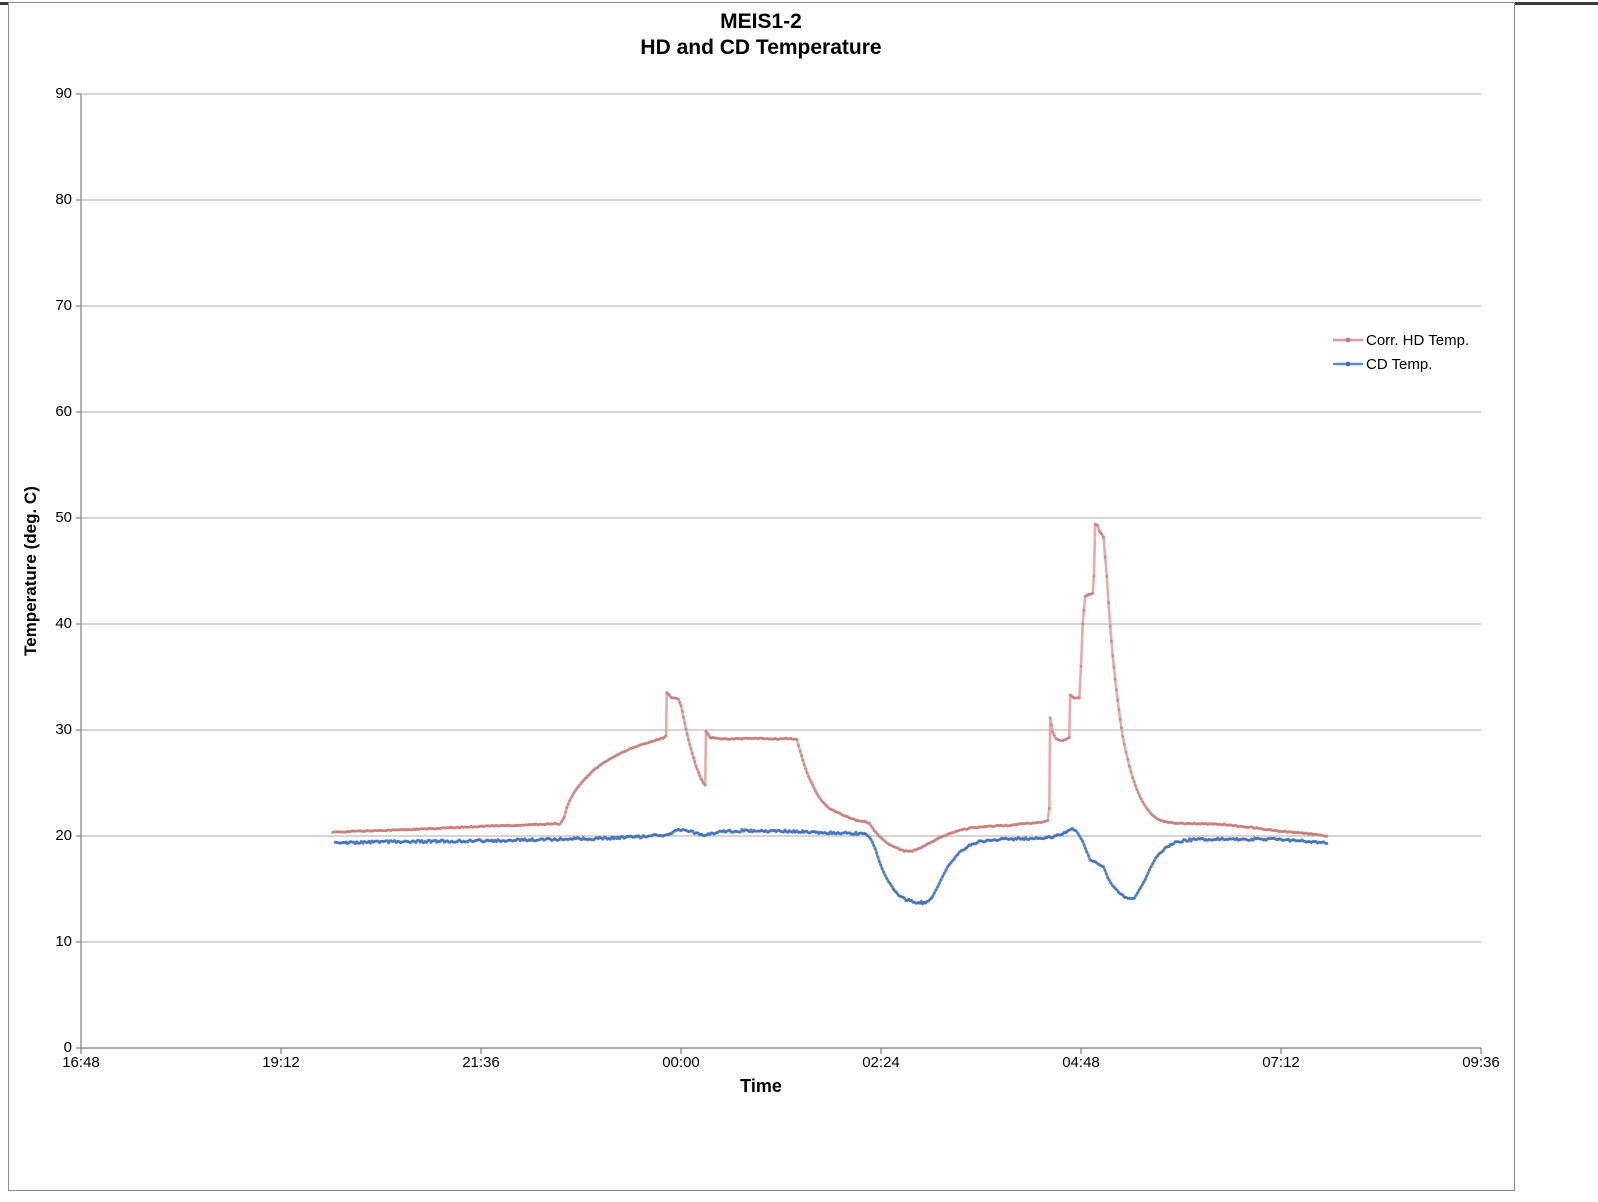 This screenshot has width=1598, height=1202. I want to click on x-tick-label: 04:48, so click(1081, 1062).